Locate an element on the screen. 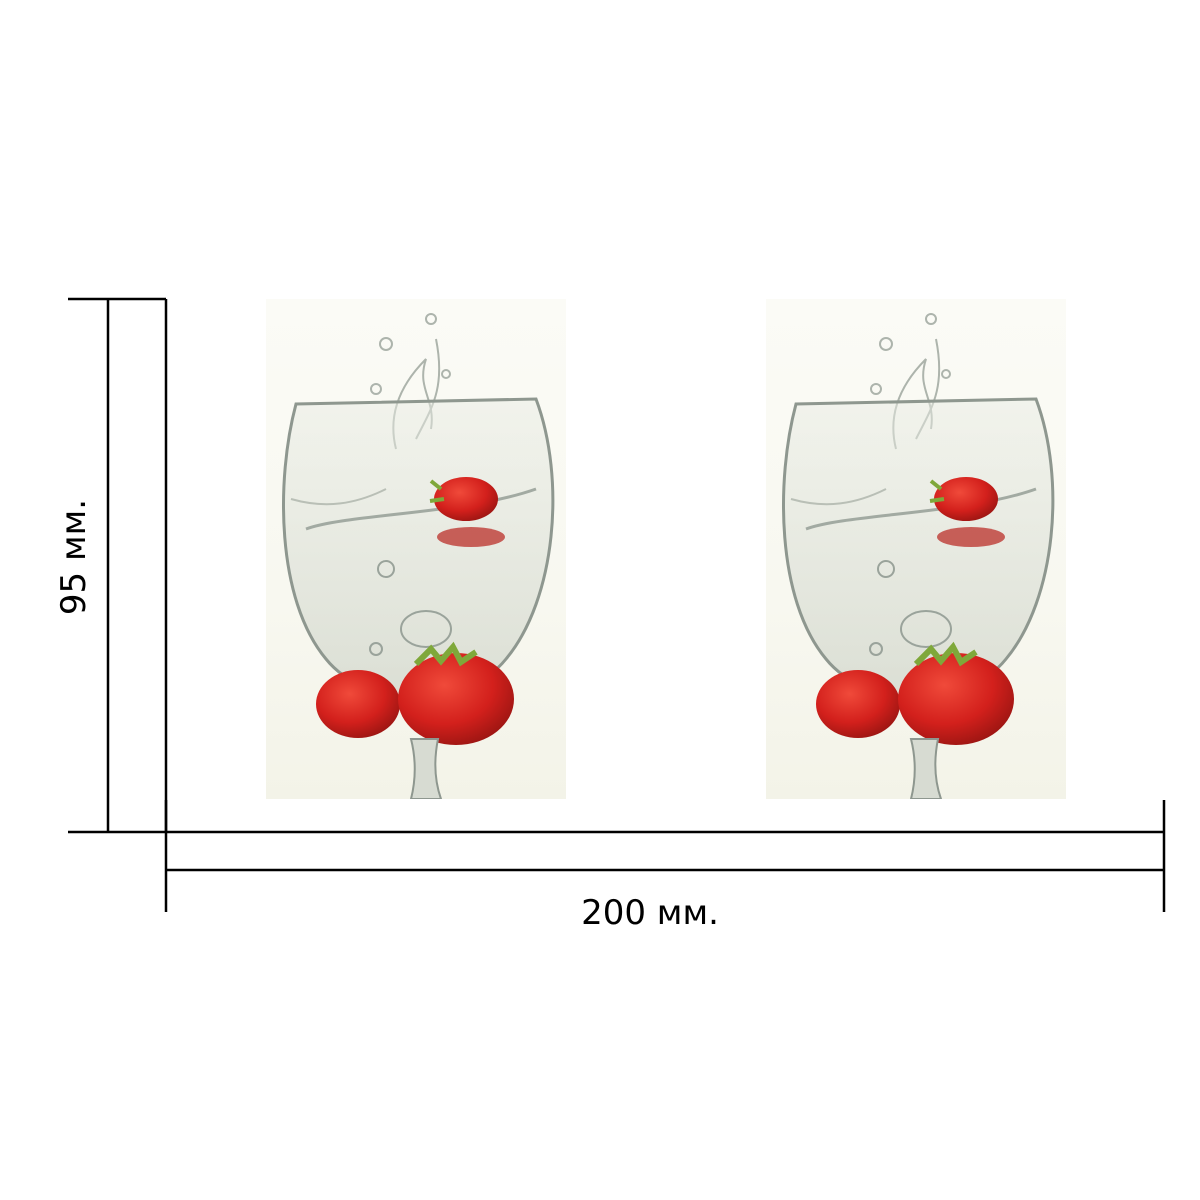 The height and width of the screenshot is (1200, 1200). product-panel-right is located at coordinates (916, 549).